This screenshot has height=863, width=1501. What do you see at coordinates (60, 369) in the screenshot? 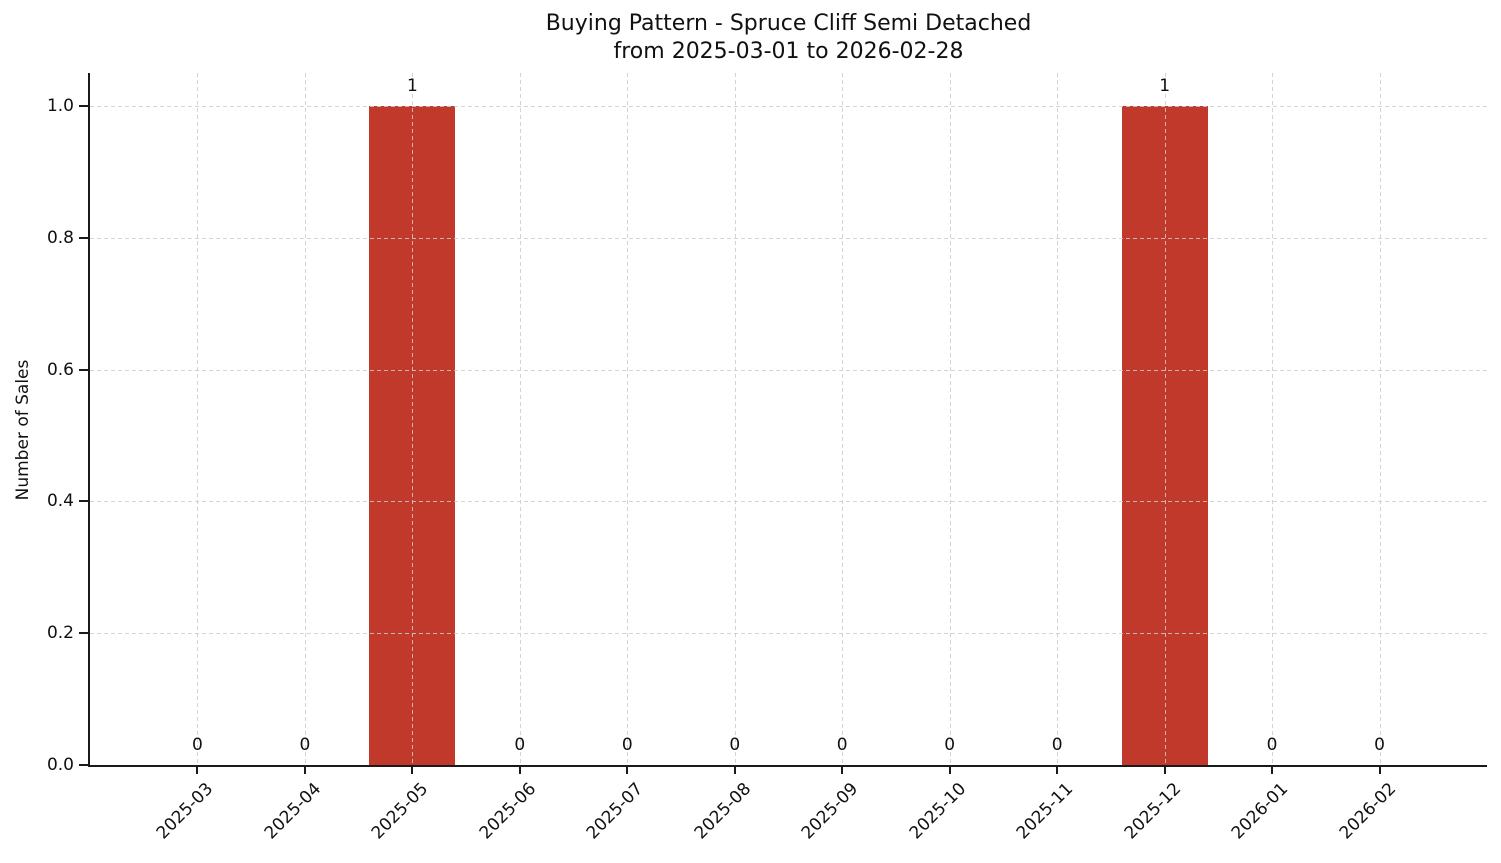
I see `y-tick-label: 0.6` at bounding box center [60, 369].